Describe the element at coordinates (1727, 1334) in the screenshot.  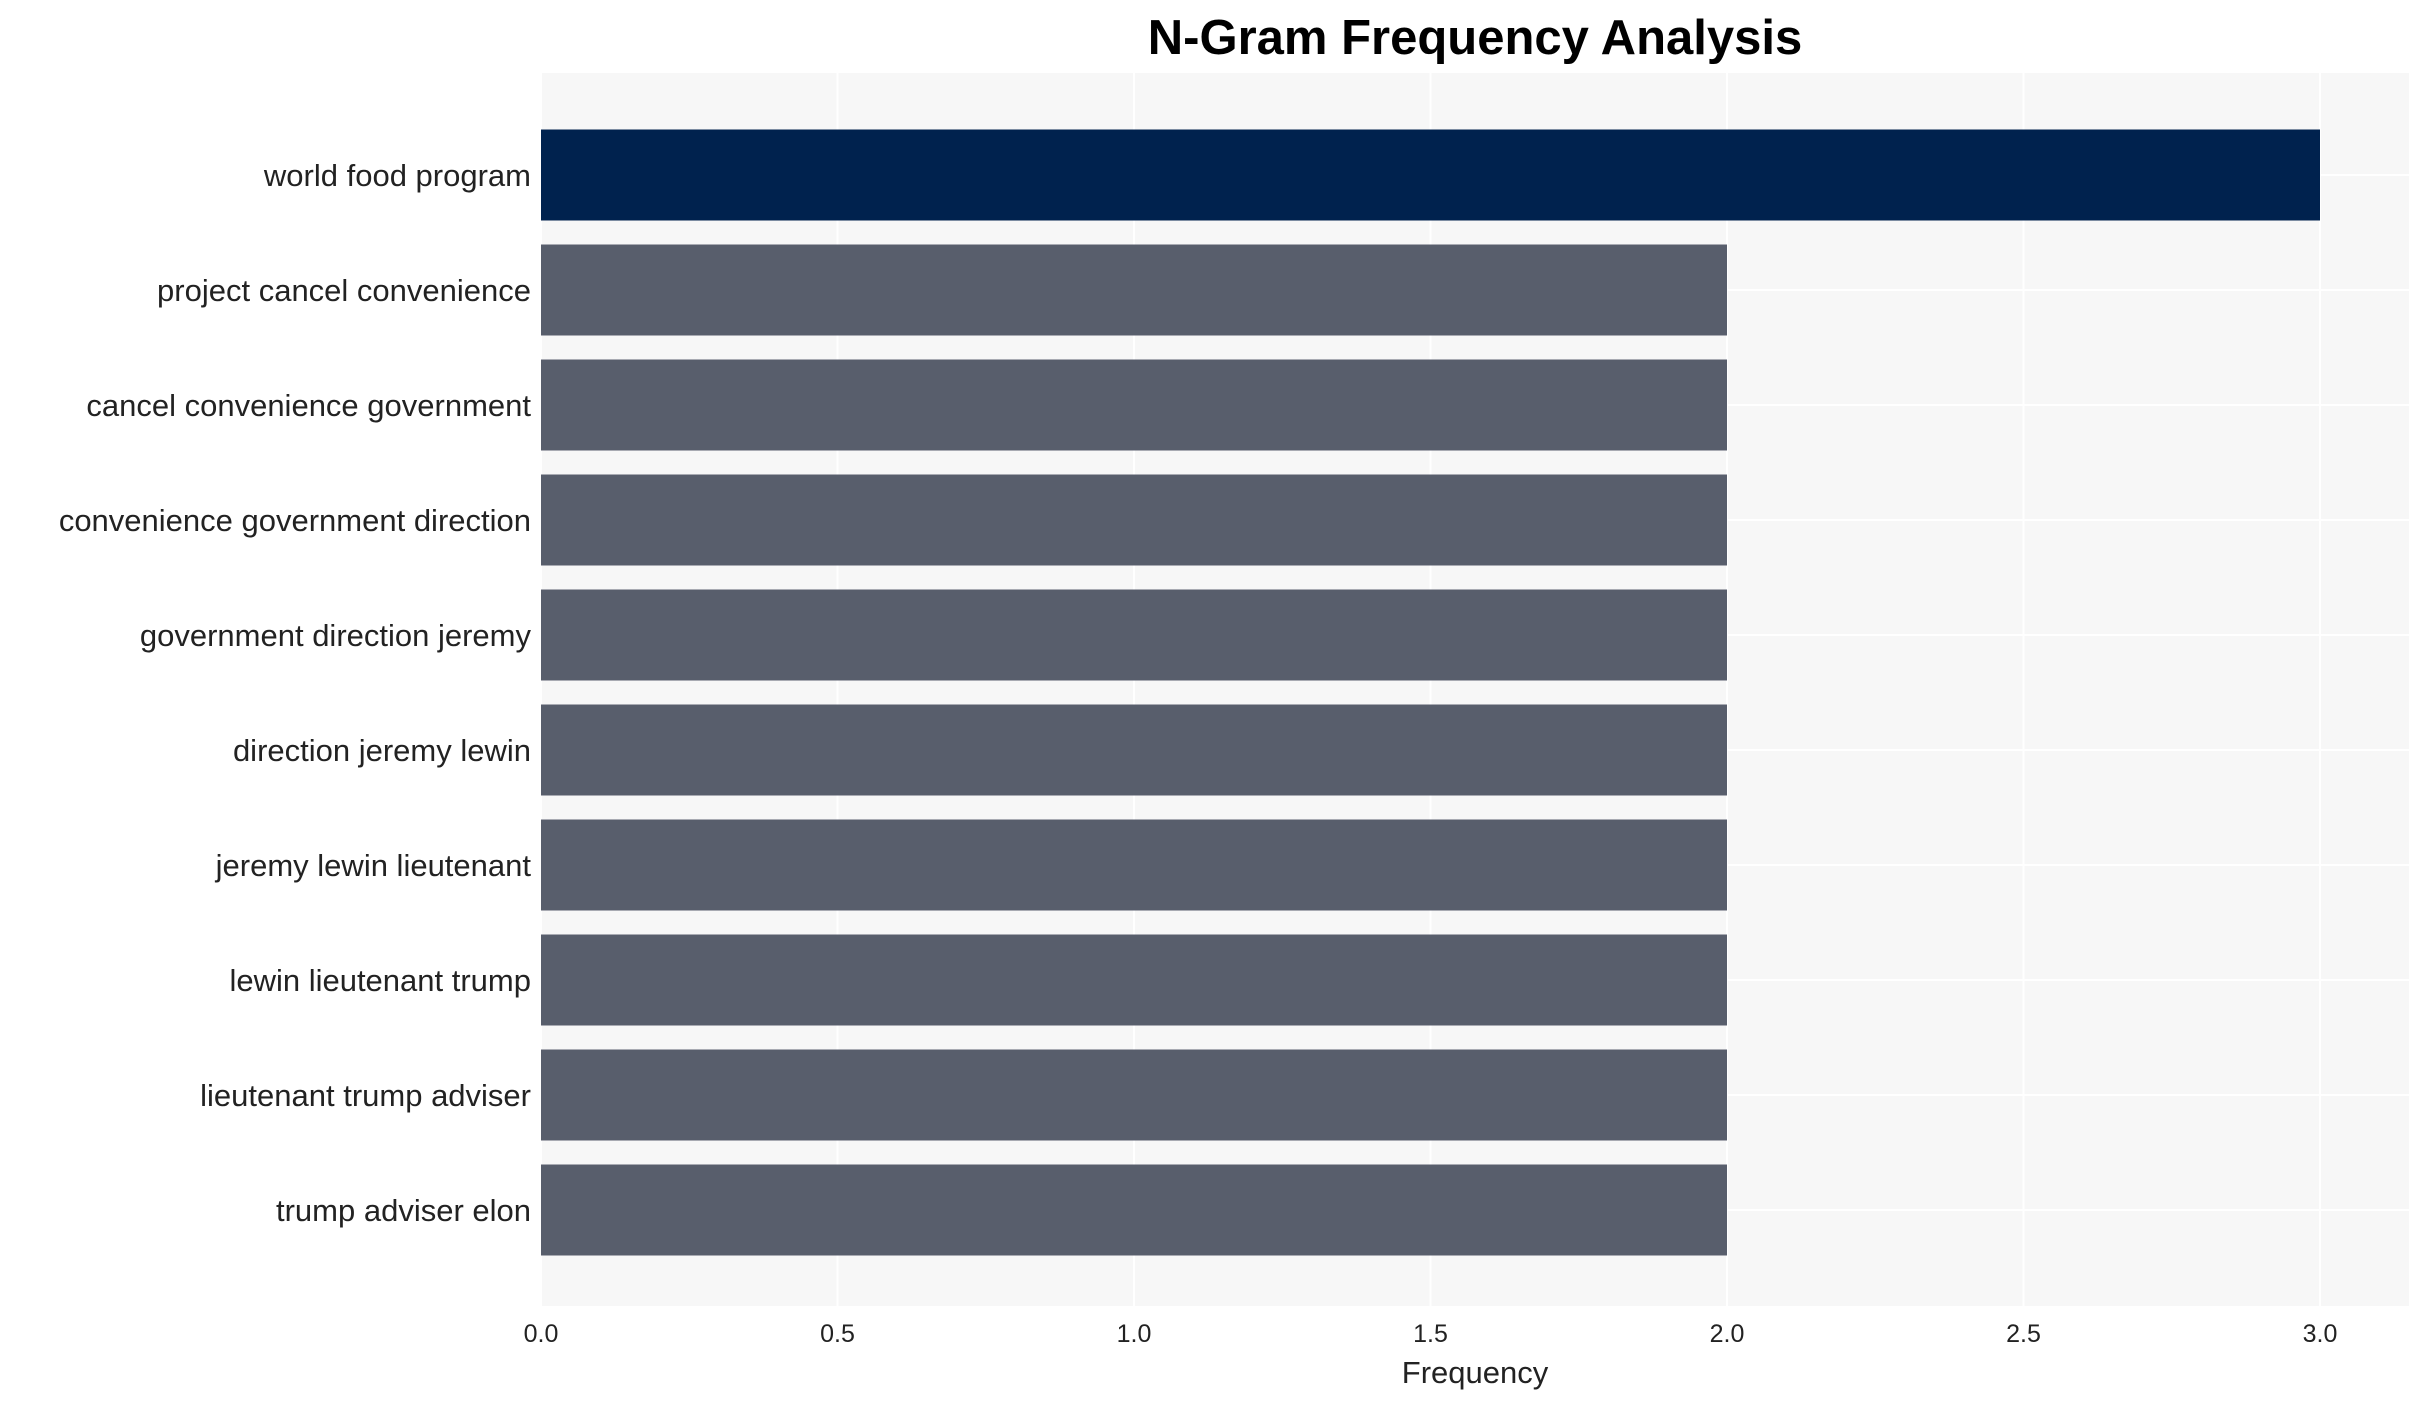
I see `x-tick-label: 2.0` at that location.